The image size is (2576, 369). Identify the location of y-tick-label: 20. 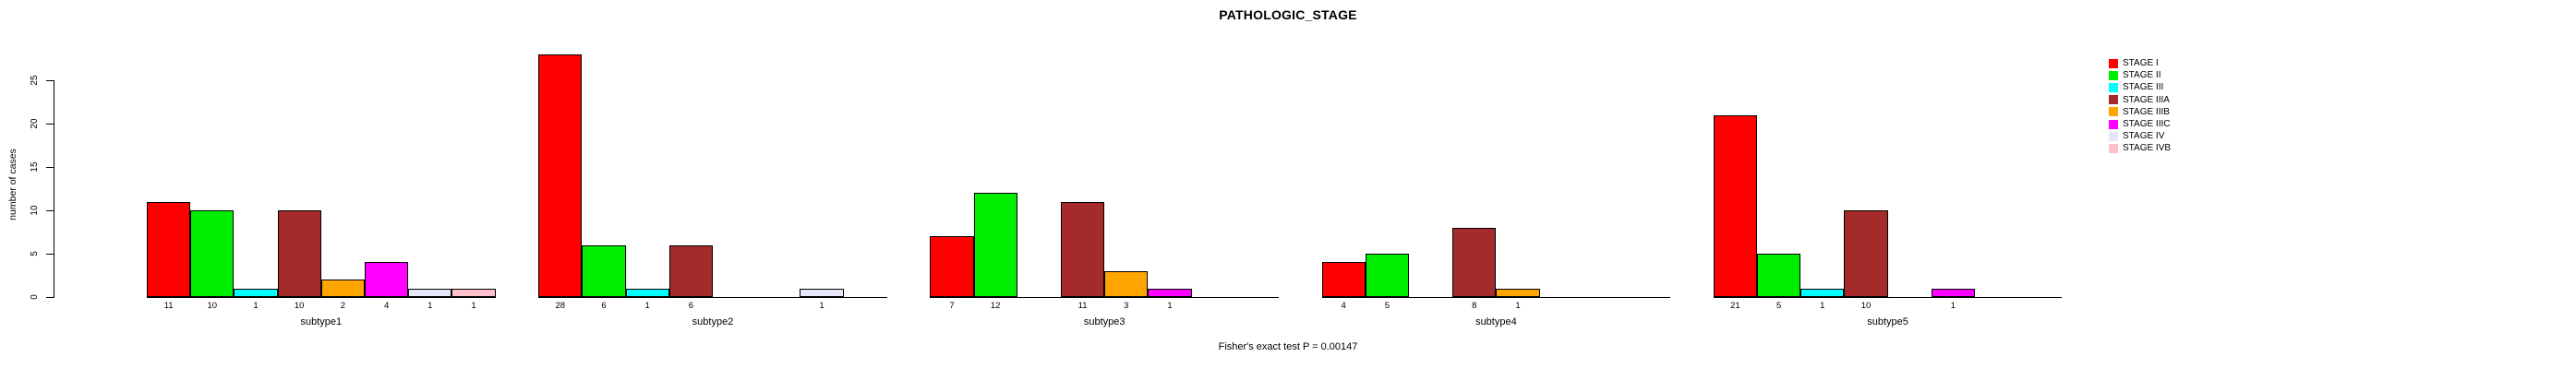
(35, 123).